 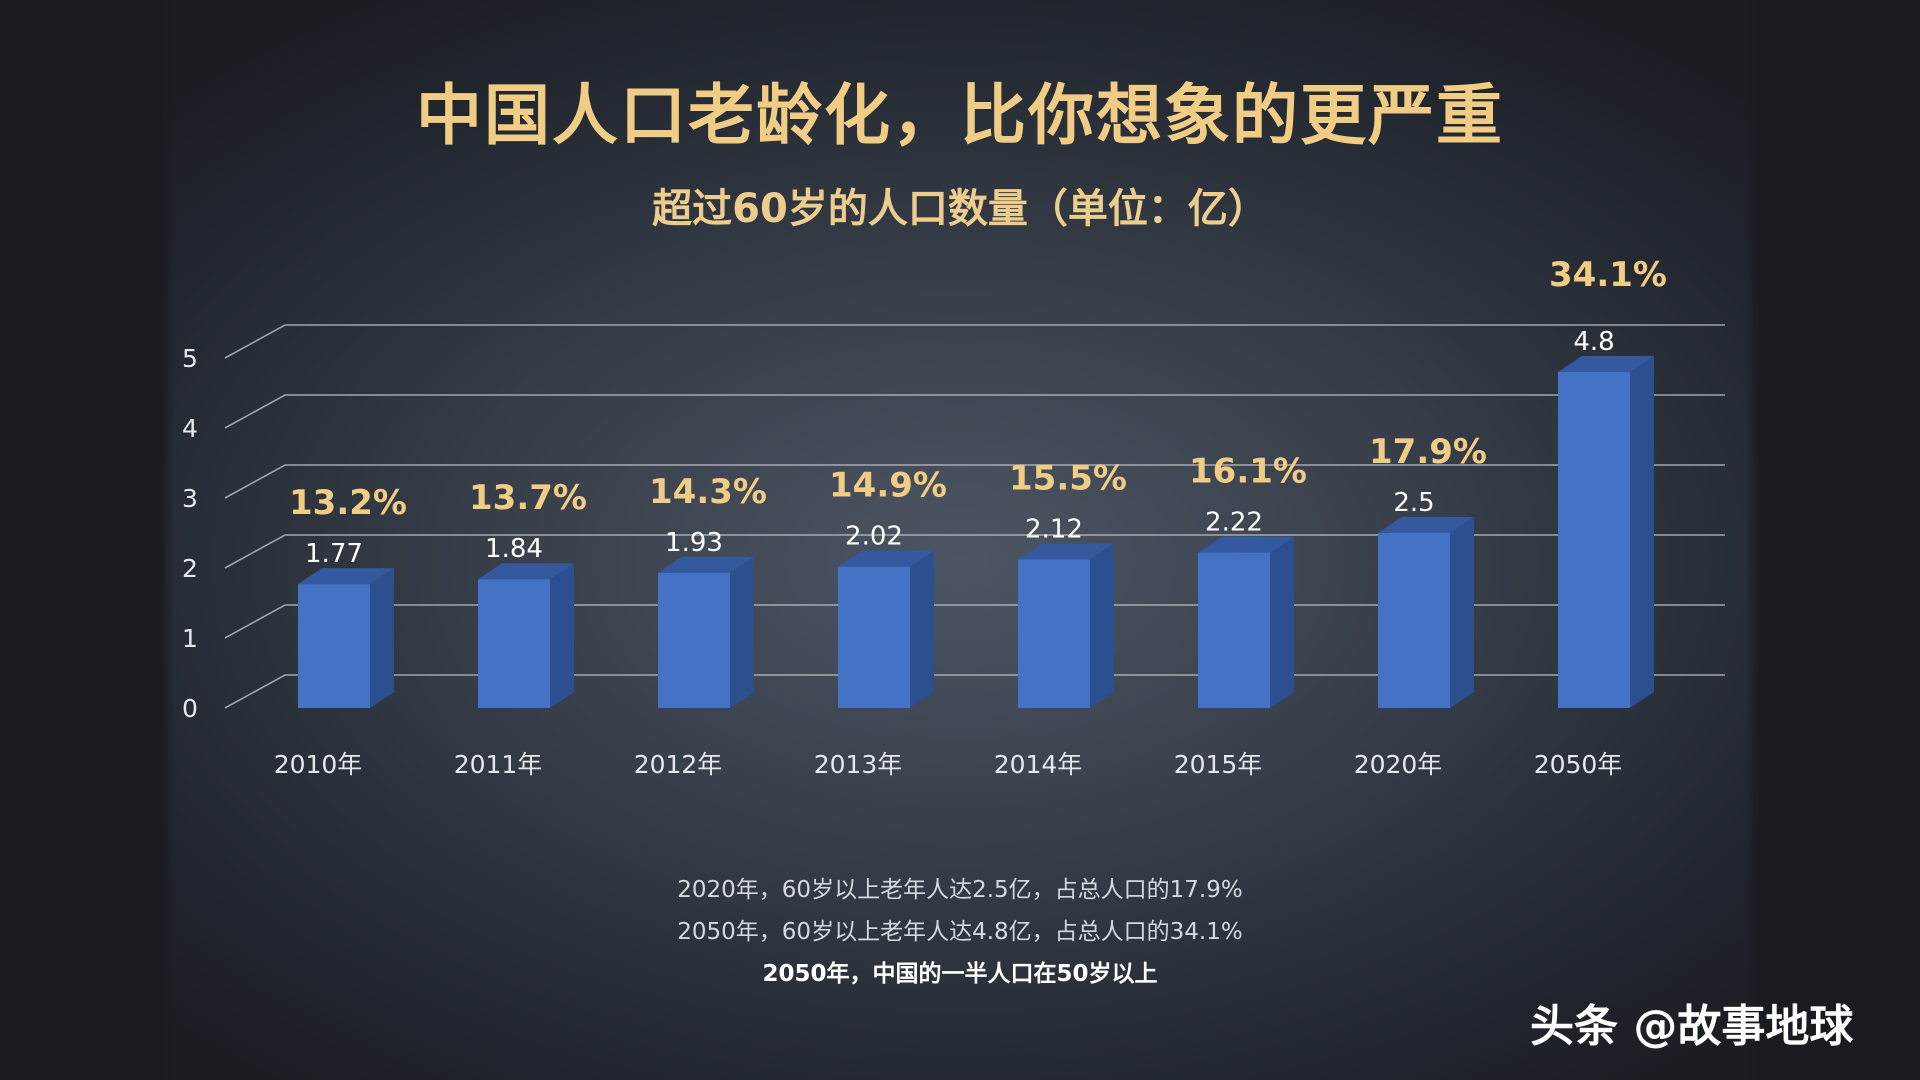 What do you see at coordinates (190, 533) in the screenshot?
I see `y-axis-ticks: 0 1 2 3 4 5` at bounding box center [190, 533].